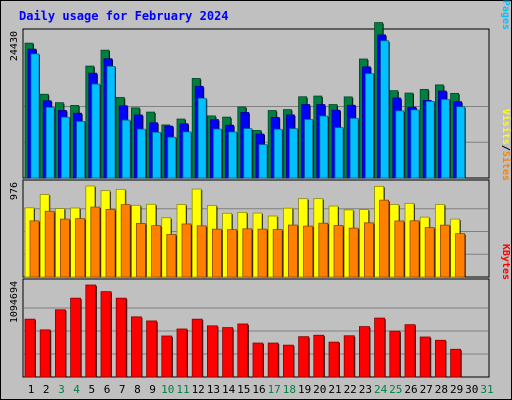  I want to click on legend-entry: KBytes, so click(505, 262).